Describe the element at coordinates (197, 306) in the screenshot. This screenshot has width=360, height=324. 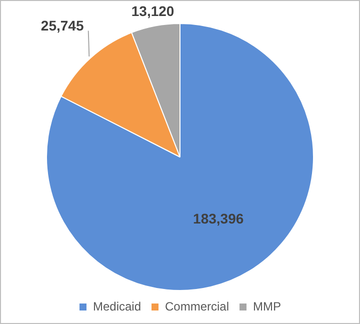
I see `legend-label: Commercial` at that location.